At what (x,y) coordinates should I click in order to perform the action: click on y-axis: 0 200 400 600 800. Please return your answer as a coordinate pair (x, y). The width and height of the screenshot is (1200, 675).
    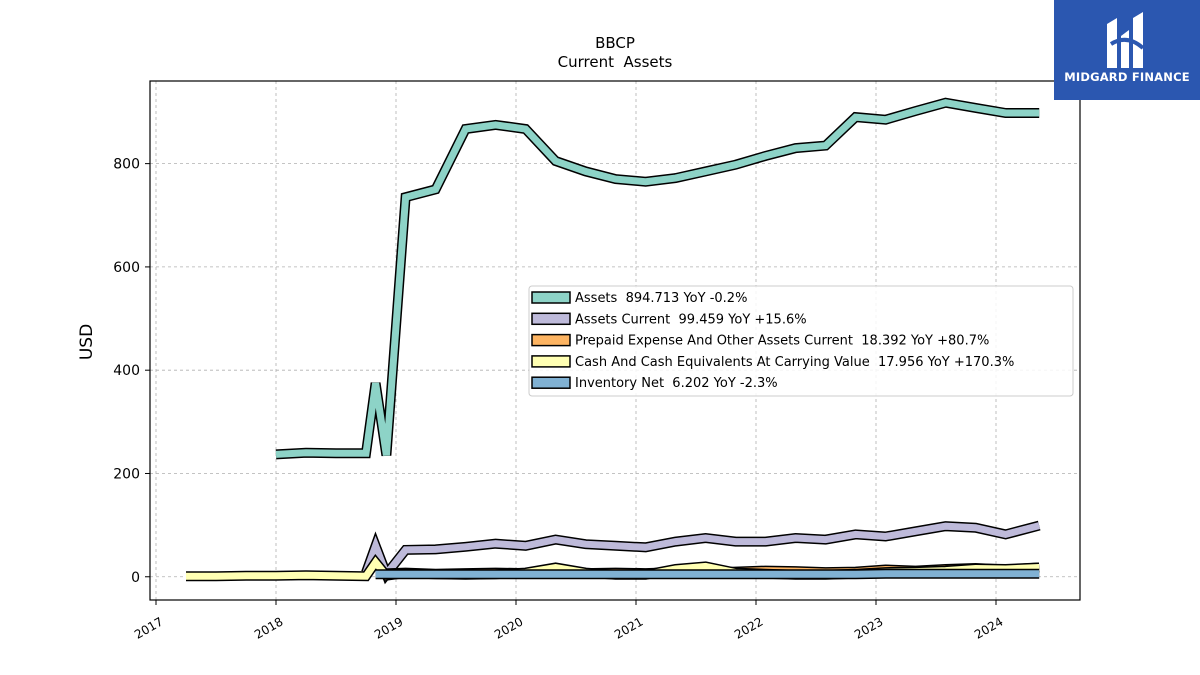
    Looking at the image, I should click on (131, 371).